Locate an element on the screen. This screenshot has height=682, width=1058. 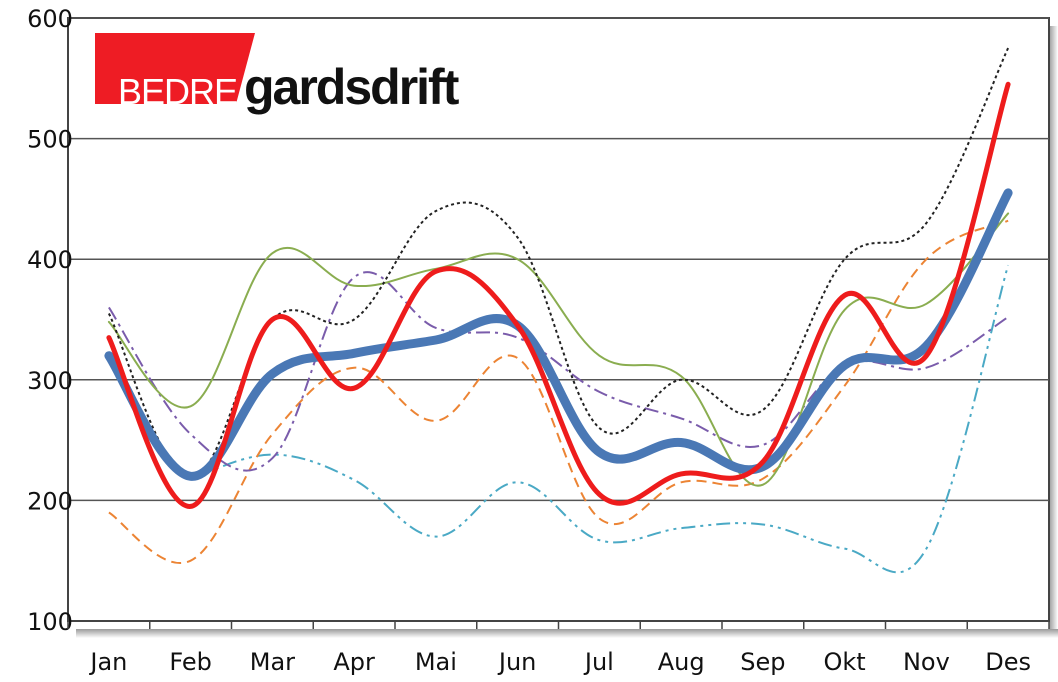
brand-logo: BEDRE gardsdrift is located at coordinates (278, 74).